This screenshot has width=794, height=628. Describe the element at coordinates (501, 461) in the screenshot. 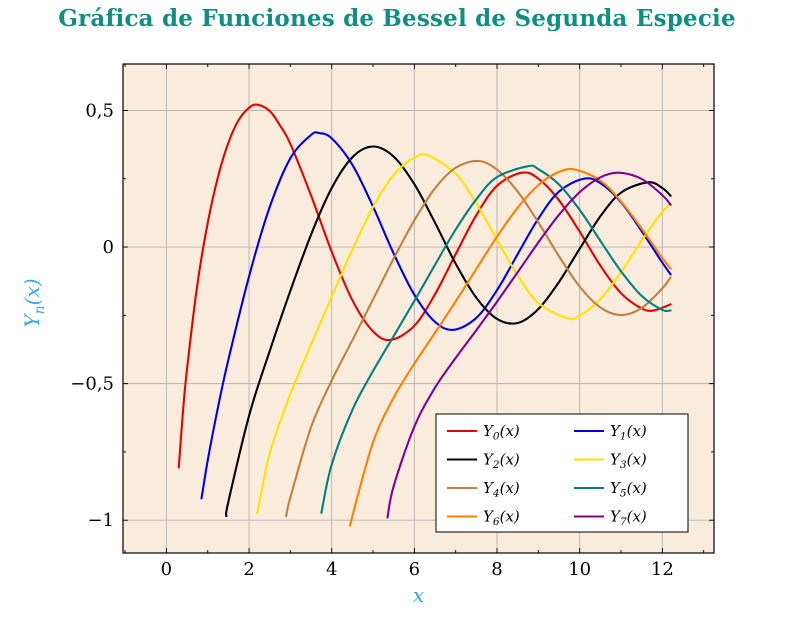

I see `legend-label-Y2: Y2(x)` at that location.